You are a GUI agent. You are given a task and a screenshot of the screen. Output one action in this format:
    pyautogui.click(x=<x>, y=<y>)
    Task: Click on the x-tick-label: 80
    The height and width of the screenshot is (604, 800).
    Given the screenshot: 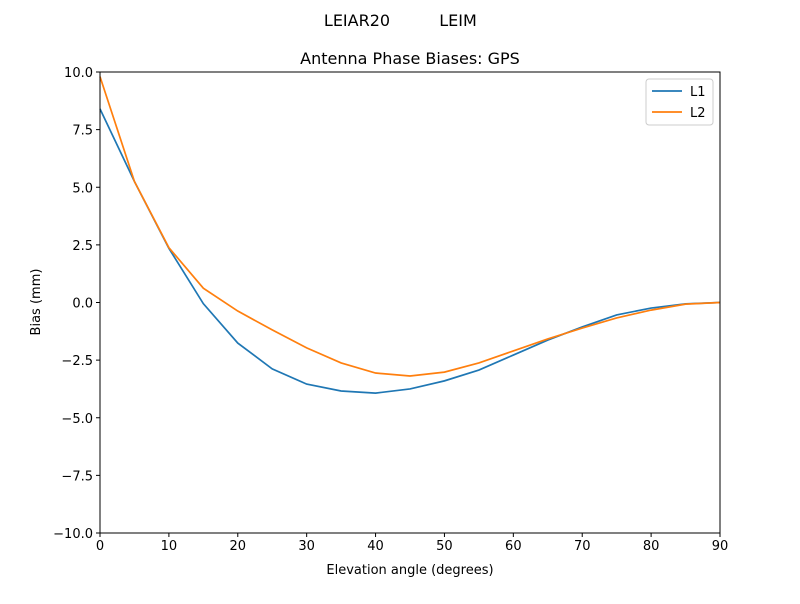 What is the action you would take?
    pyautogui.click(x=651, y=546)
    